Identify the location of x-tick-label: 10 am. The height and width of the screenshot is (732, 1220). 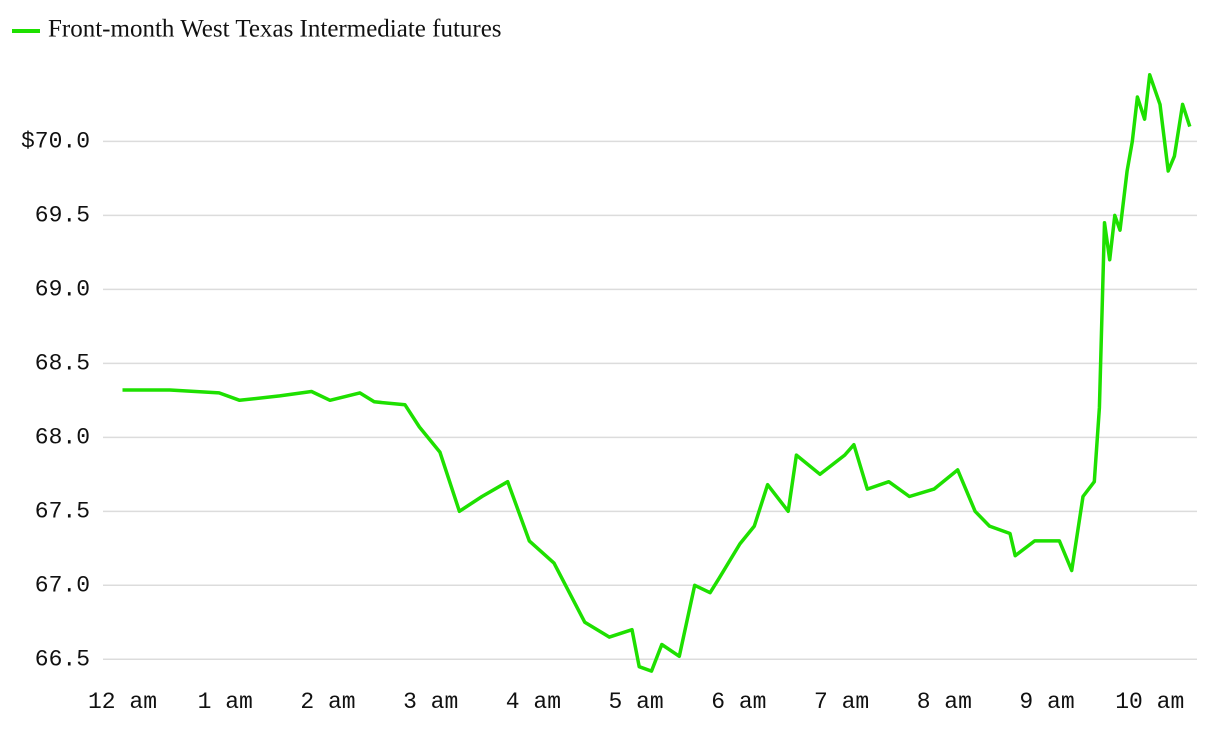
(1149, 702).